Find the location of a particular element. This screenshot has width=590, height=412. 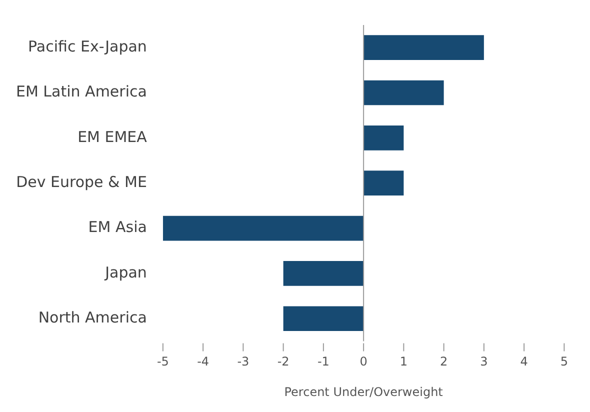

y-tick-label: Dev Europe & ME is located at coordinates (81, 181).